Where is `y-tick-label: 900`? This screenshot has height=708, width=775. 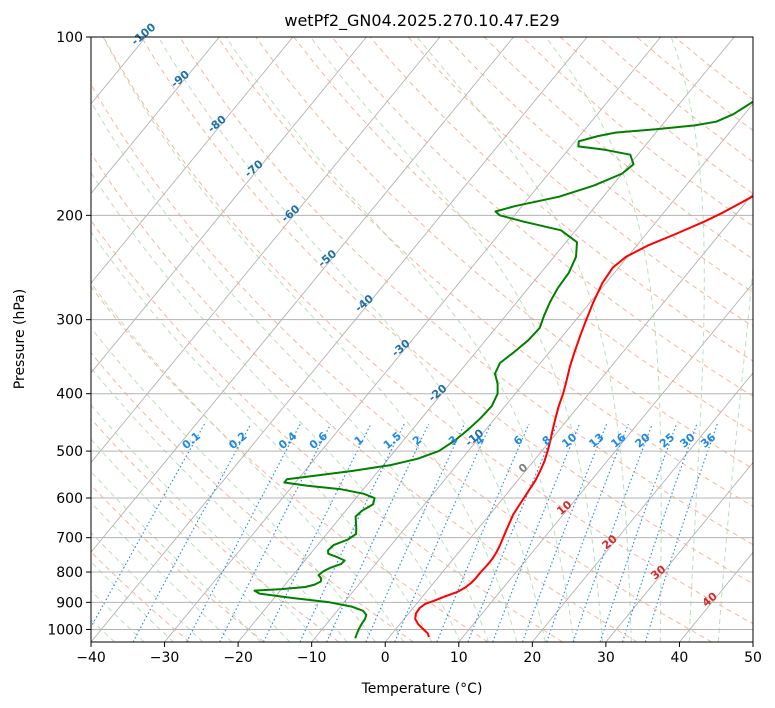
y-tick-label: 900 is located at coordinates (69, 603).